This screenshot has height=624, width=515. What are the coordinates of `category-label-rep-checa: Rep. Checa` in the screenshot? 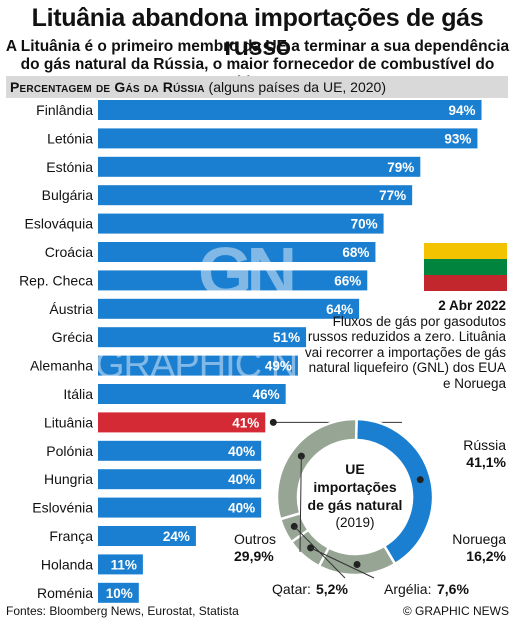 It's located at (56, 280).